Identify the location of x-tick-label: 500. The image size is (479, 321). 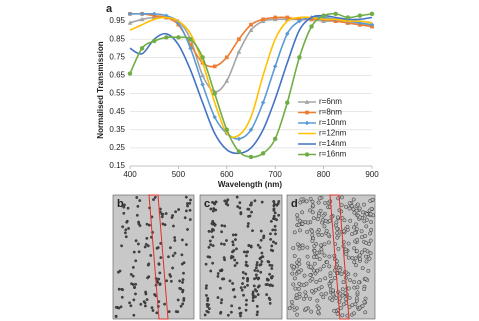
(179, 174).